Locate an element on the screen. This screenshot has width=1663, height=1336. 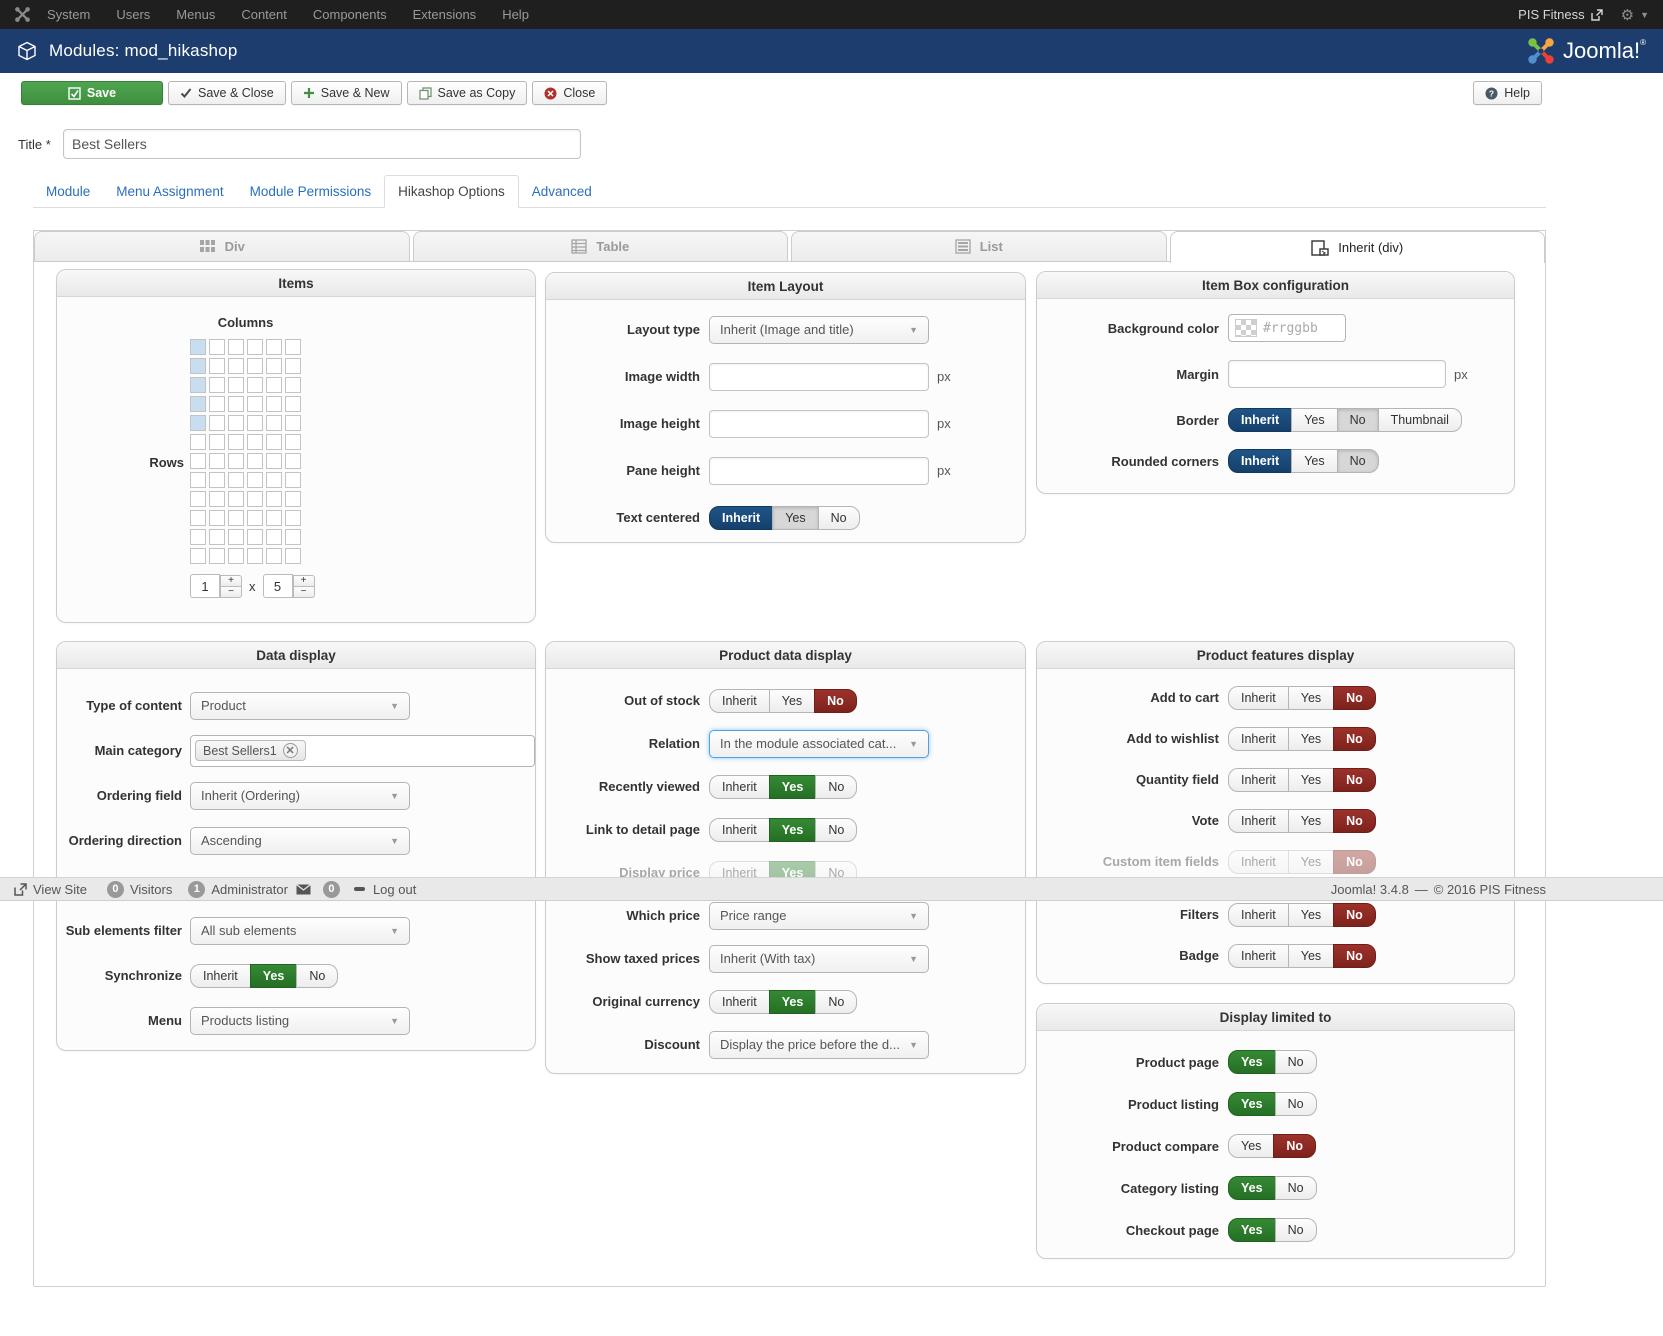
pane-height-input is located at coordinates (819, 470).